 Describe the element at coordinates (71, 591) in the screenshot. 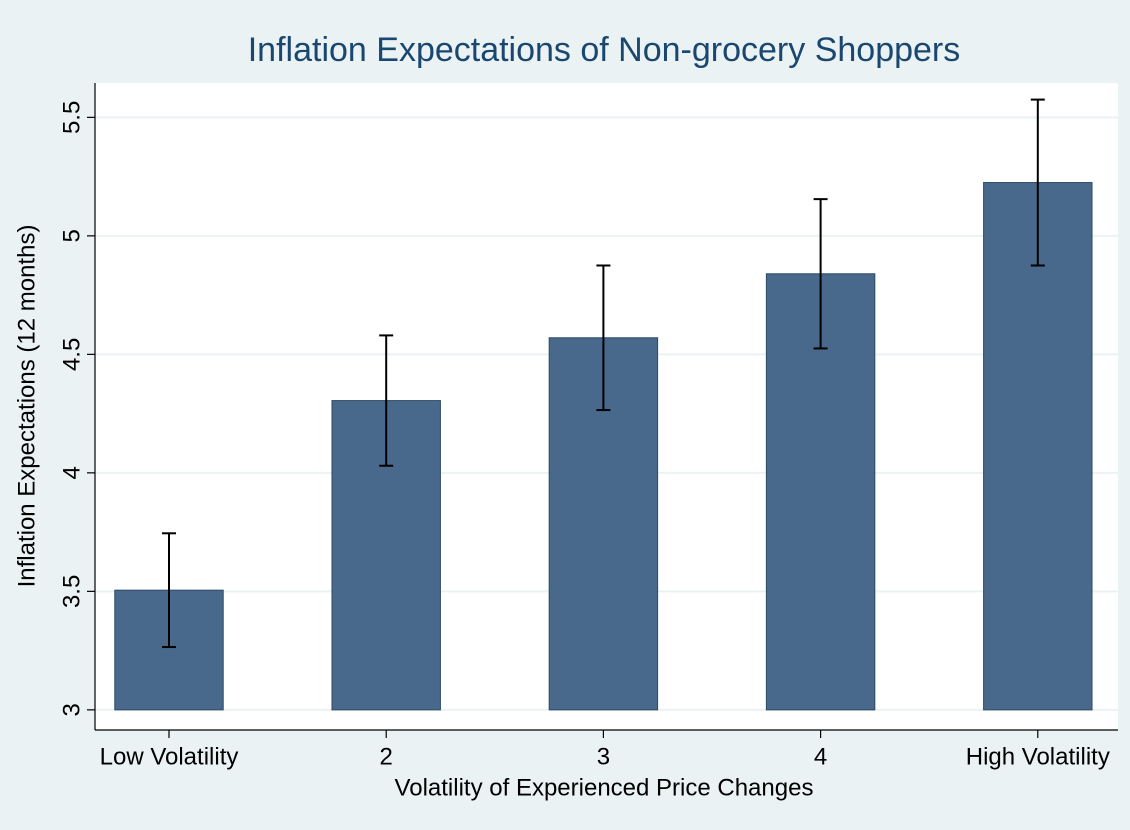

I see `y-tick-label: 3.5` at that location.